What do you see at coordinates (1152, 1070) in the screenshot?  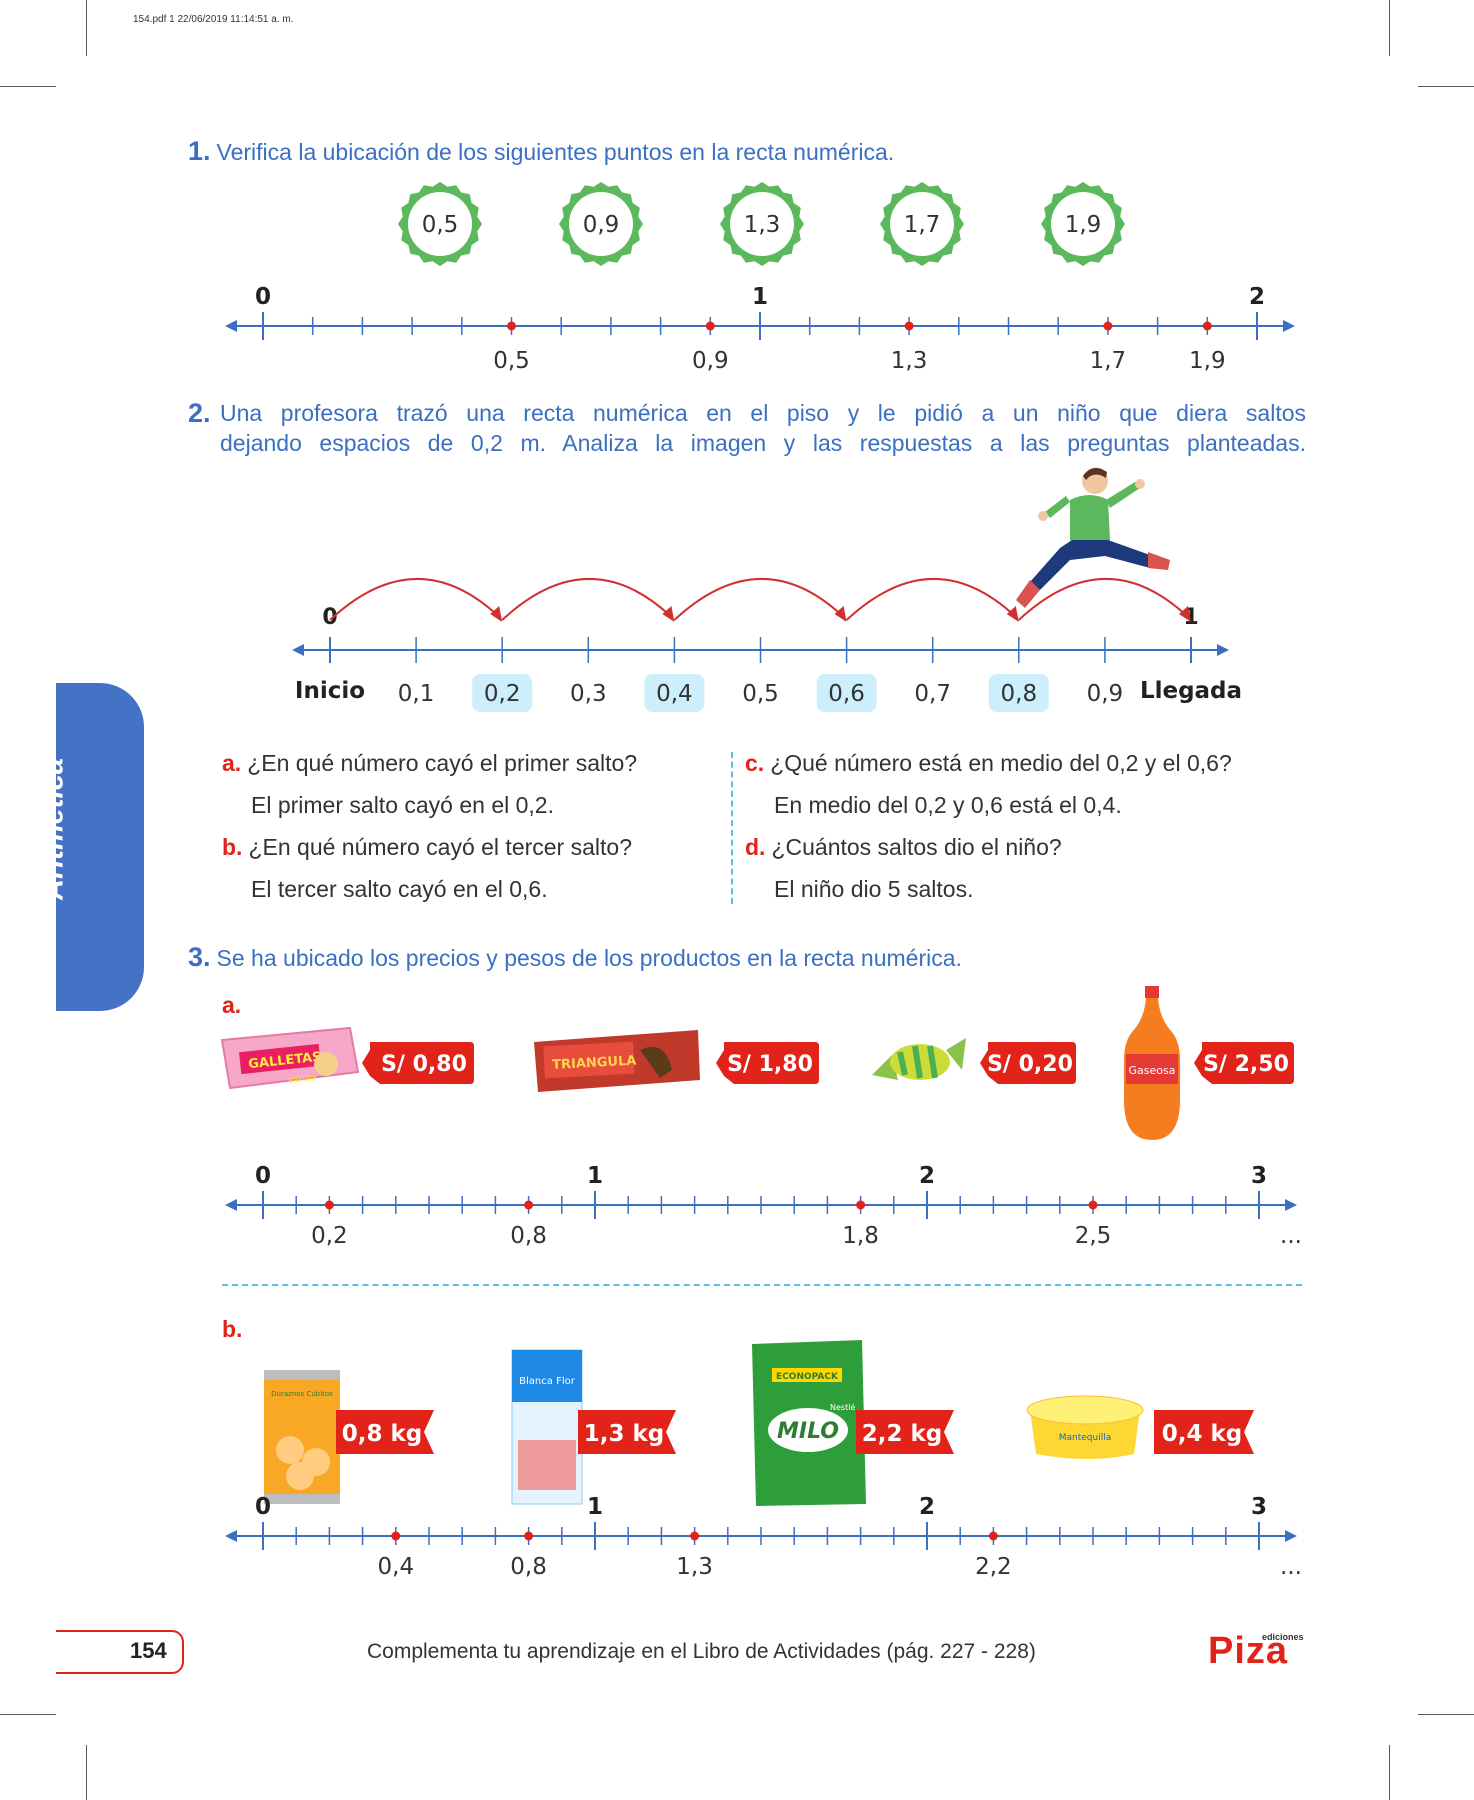 I see `soda-name: Gaseosa` at bounding box center [1152, 1070].